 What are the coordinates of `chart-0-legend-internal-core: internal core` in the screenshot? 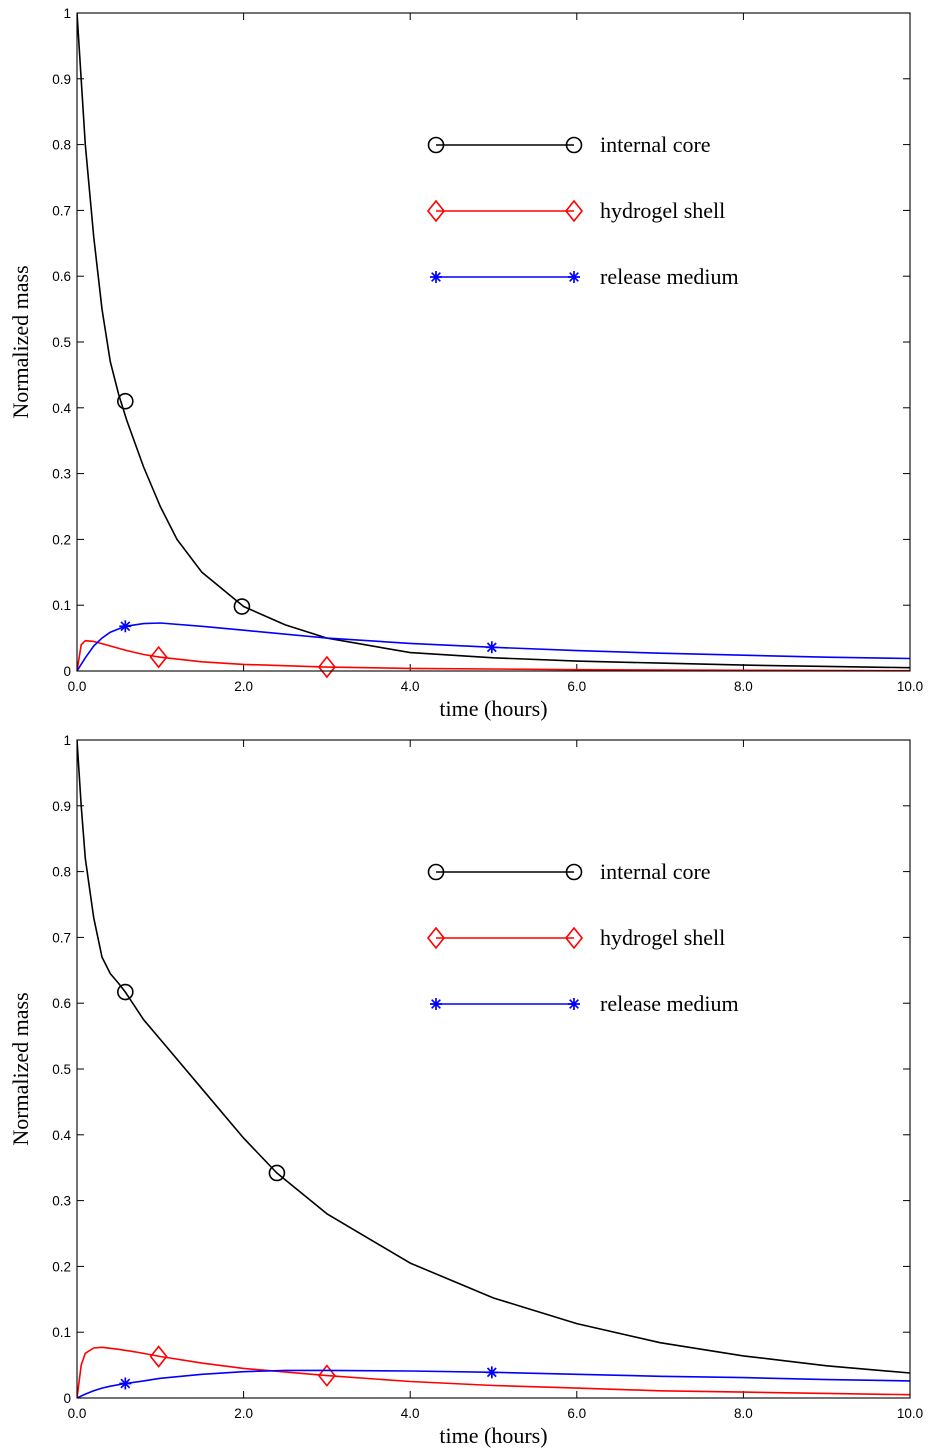 It's located at (569, 144).